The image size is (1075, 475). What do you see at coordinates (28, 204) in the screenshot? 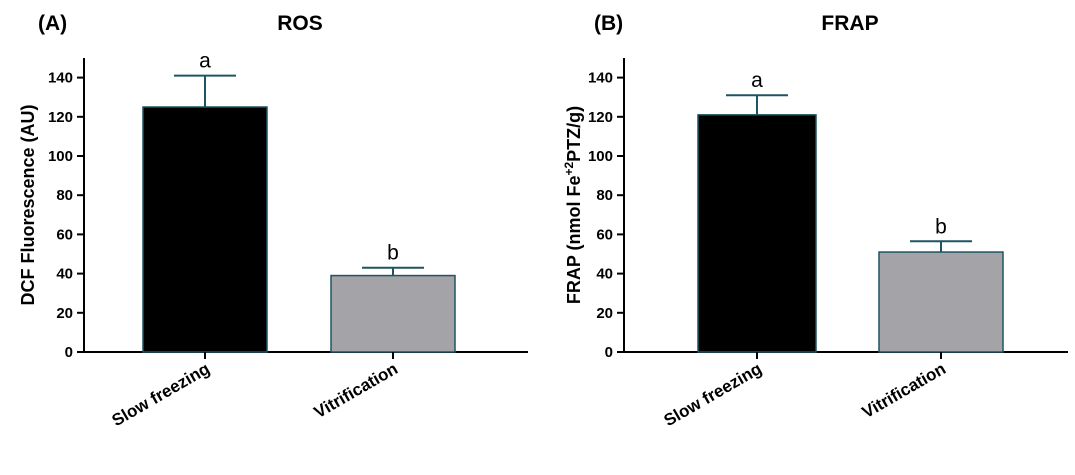
I see `y-axis-title: DCF Fluorescence (AU)` at bounding box center [28, 204].